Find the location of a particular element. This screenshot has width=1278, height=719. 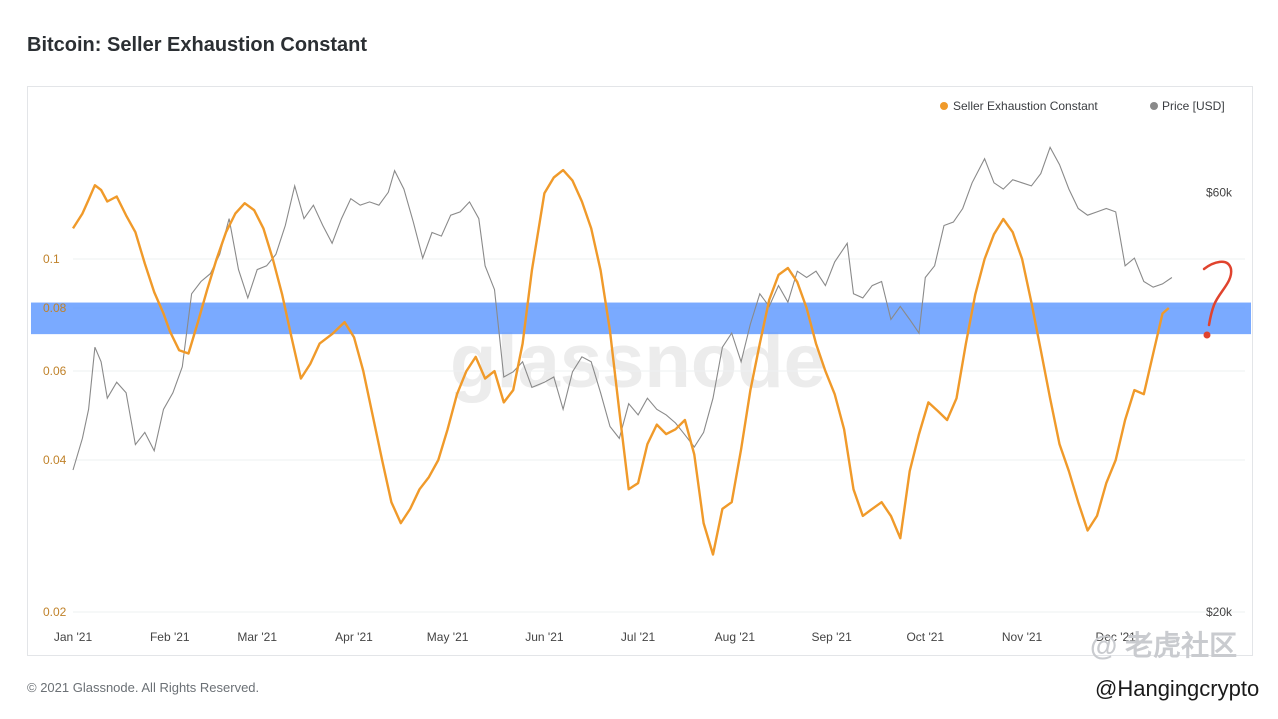

x-tick-4: May '21 is located at coordinates (448, 637).